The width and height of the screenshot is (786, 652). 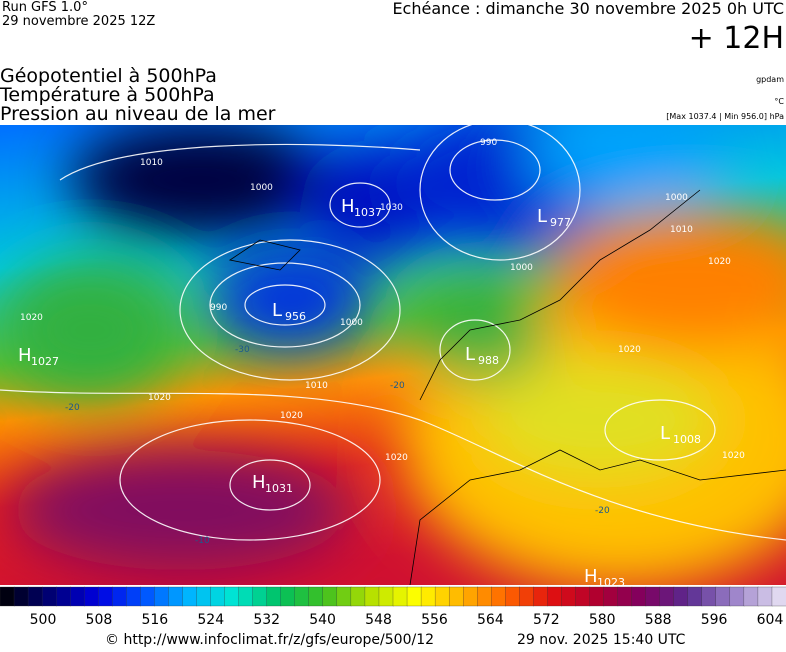 What do you see at coordinates (45, 361) in the screenshot?
I see `center-value: 1027` at bounding box center [45, 361].